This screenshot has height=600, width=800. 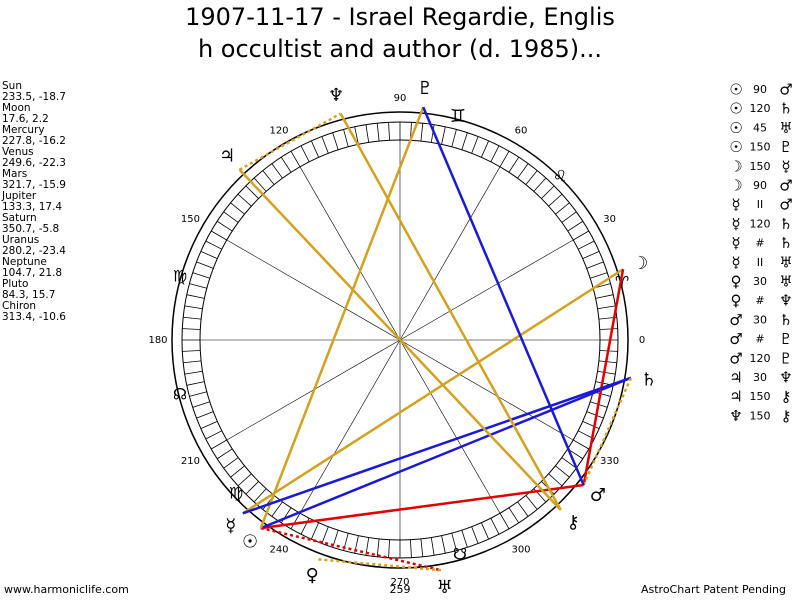 I want to click on aspect-kind: 90, so click(x=760, y=89).